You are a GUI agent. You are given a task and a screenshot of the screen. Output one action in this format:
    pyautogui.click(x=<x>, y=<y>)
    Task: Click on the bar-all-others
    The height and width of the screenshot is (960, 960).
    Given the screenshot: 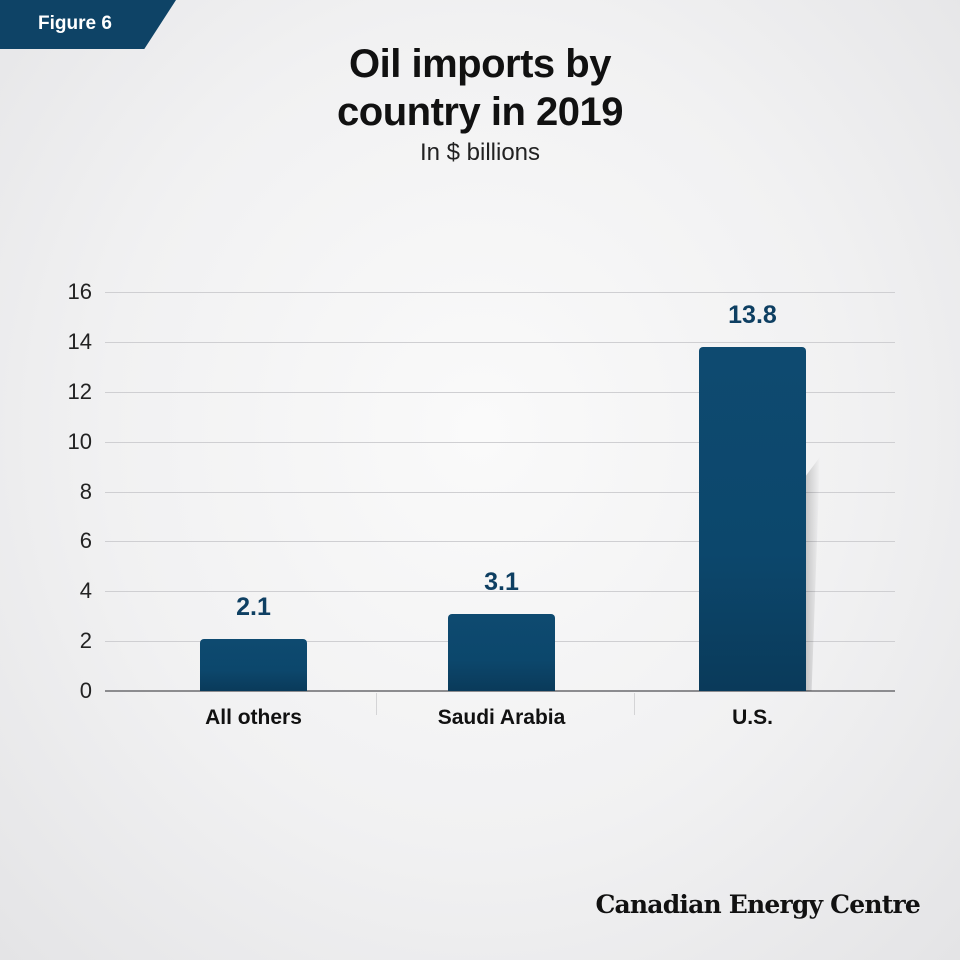 What is the action you would take?
    pyautogui.click(x=253, y=664)
    